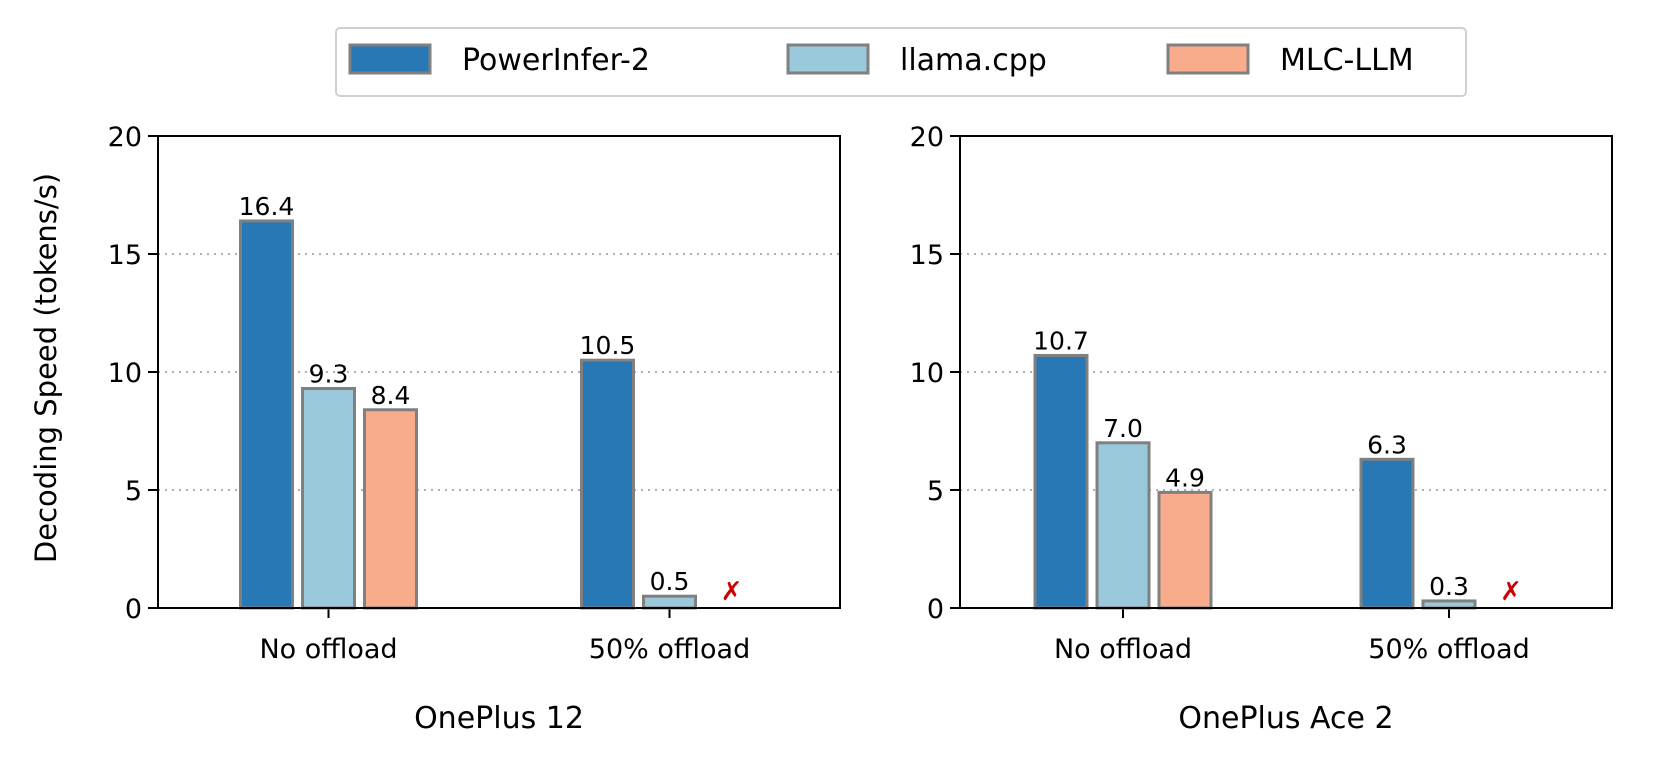 The image size is (1662, 764). Describe the element at coordinates (670, 581) in the screenshot. I see `data-label: 0.5` at that location.